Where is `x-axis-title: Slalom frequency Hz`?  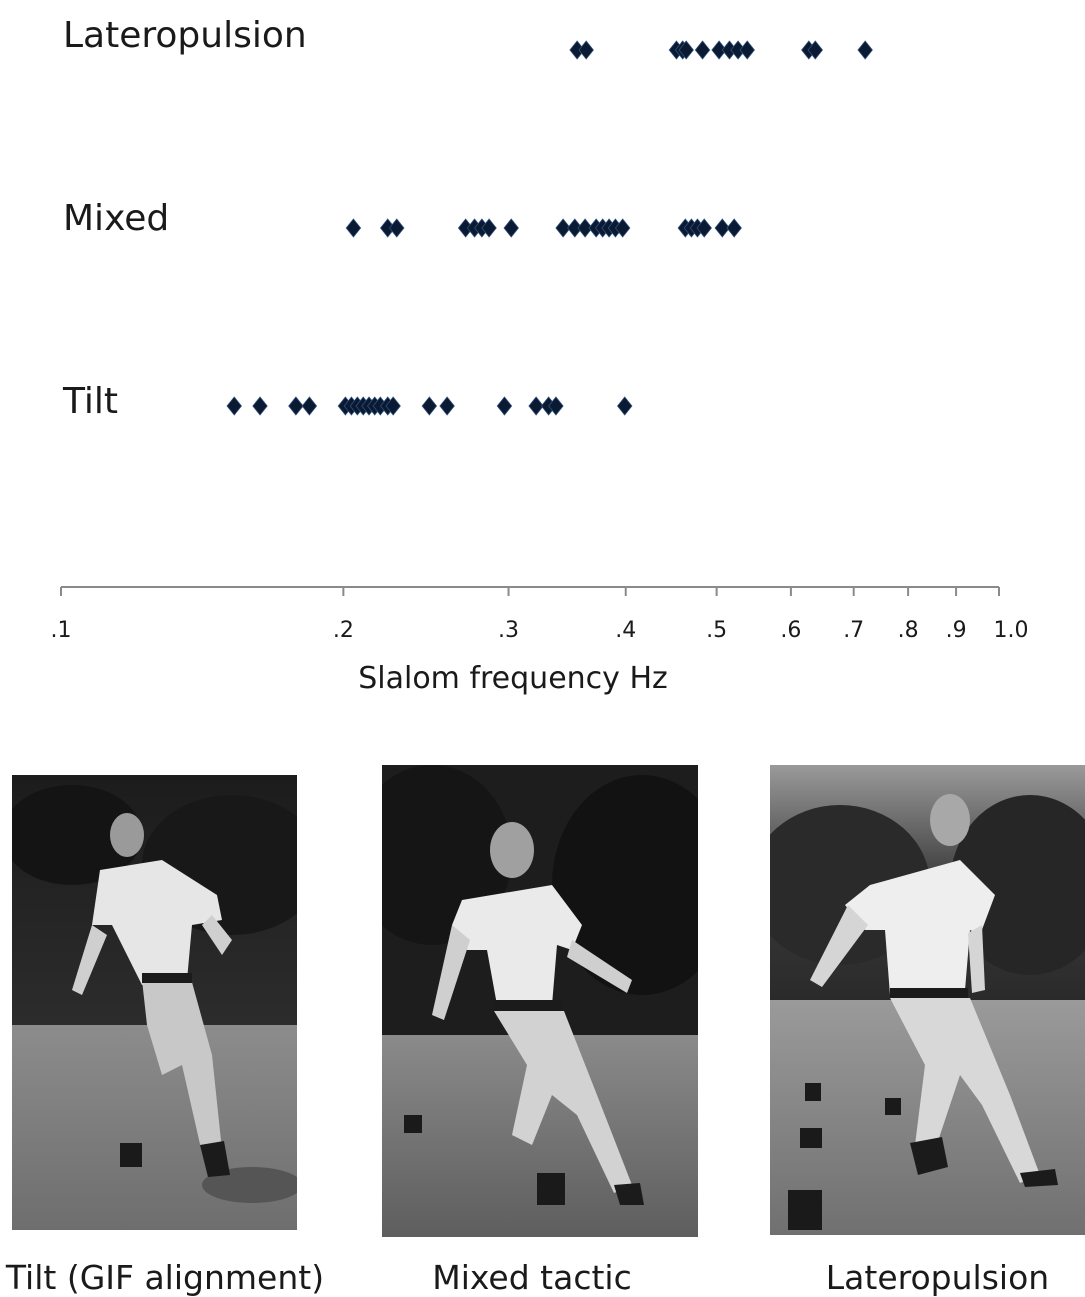
x-axis-title: Slalom frequency Hz is located at coordinates (513, 678).